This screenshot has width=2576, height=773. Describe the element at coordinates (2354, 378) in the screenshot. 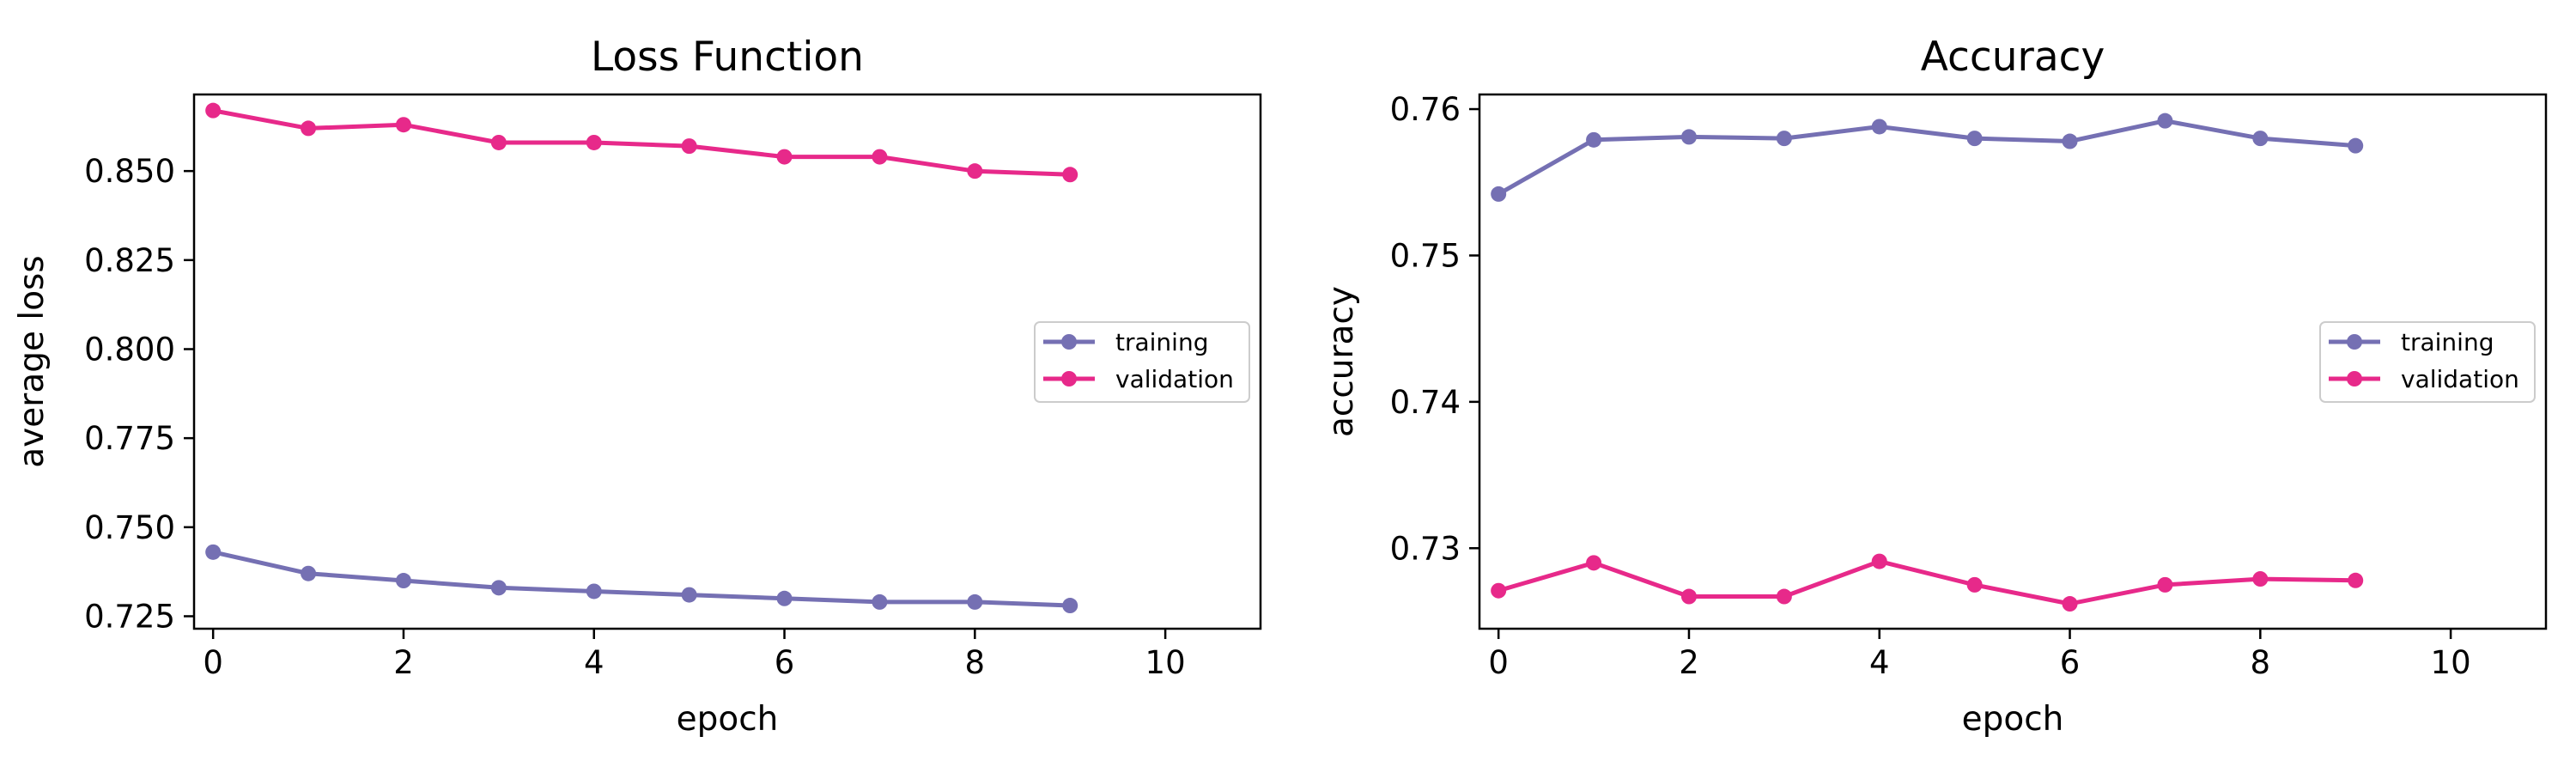

I see `accuracy-legend-validation-marker` at that location.